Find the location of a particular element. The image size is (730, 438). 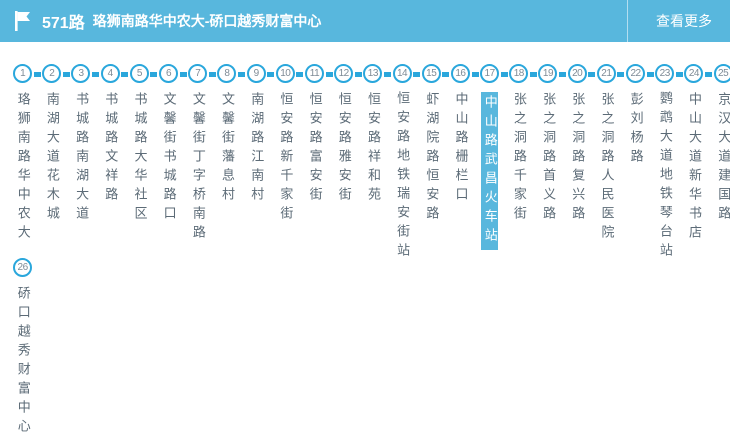

station-name: 文馨街藩息村 is located at coordinates (227, 149).